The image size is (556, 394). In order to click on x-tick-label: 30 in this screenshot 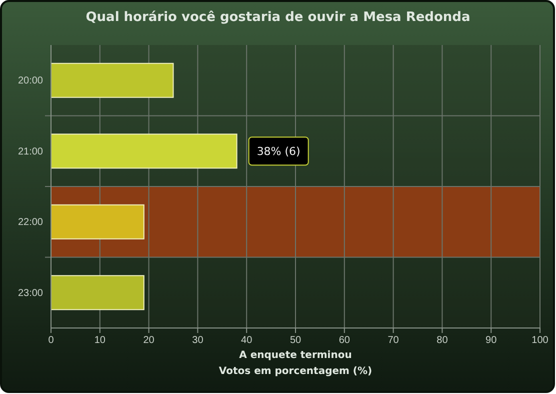, I will do `click(198, 340)`.